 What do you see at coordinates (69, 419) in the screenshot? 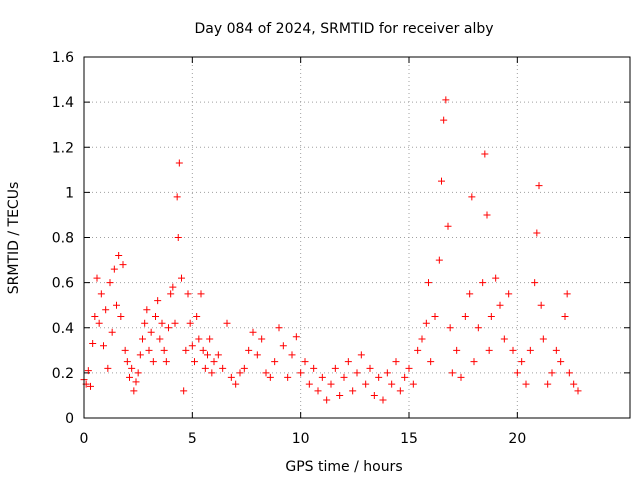
I see `y-tick-label: 0` at bounding box center [69, 419].